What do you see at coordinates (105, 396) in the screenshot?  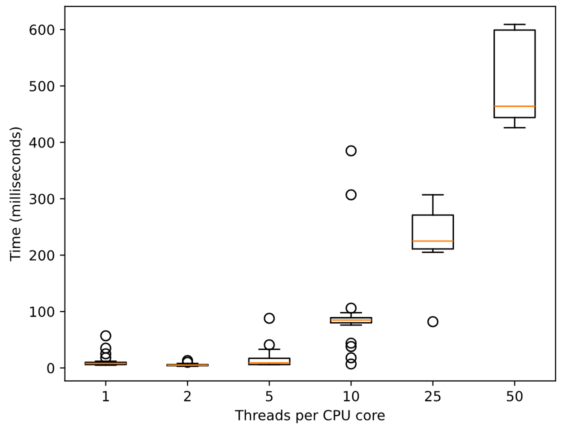 I see `x-tick-label: 1` at bounding box center [105, 396].